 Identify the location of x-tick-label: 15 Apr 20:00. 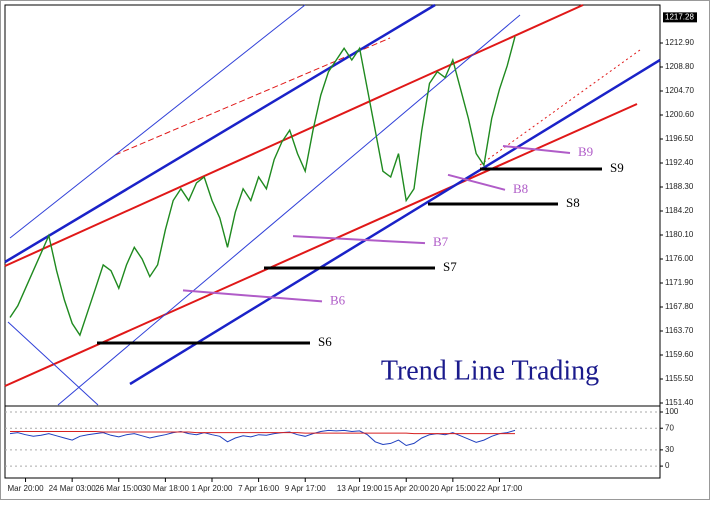
(407, 488).